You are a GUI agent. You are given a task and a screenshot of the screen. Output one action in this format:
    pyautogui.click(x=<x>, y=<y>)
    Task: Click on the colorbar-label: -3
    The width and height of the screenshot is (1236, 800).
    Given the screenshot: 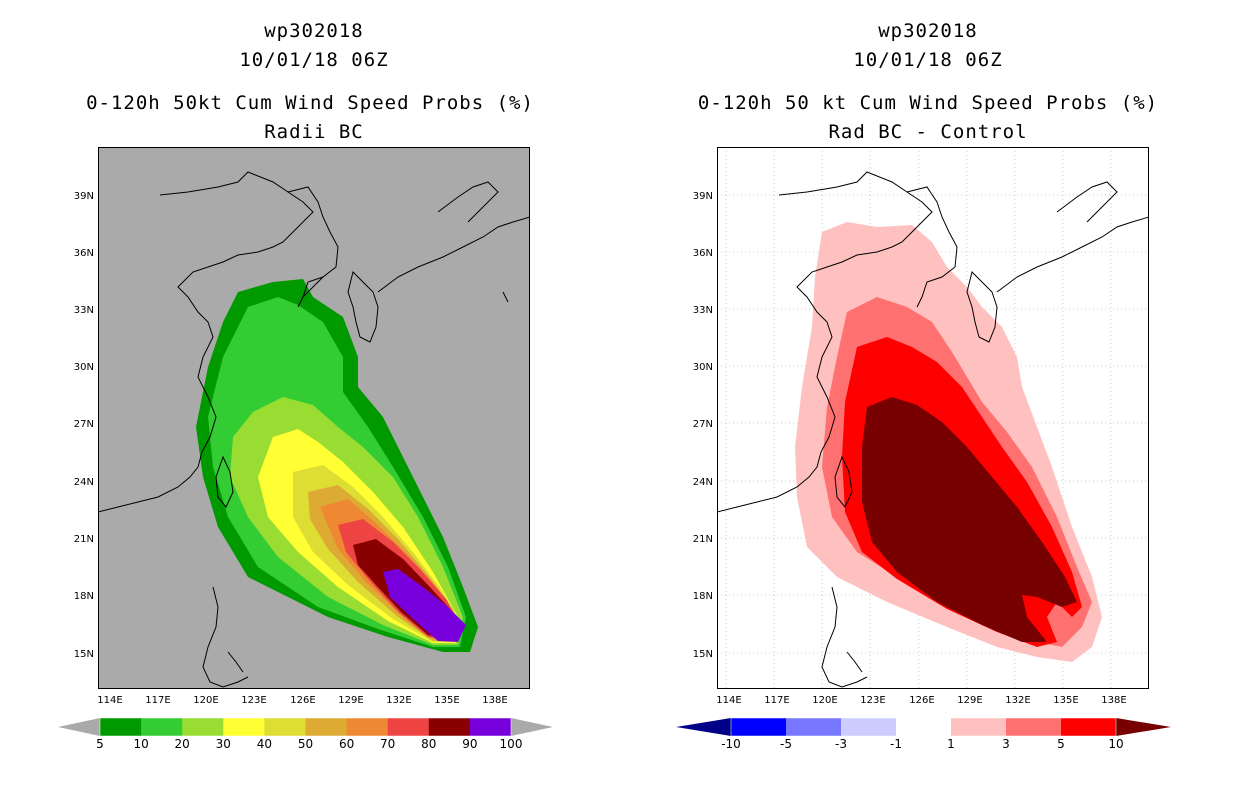 What is the action you would take?
    pyautogui.click(x=841, y=744)
    